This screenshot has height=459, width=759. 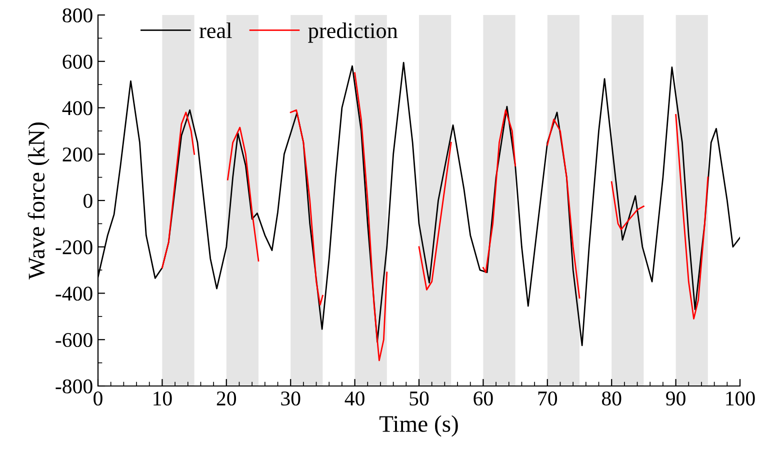 What do you see at coordinates (77, 108) in the screenshot?
I see `y-tick-label: 400` at bounding box center [77, 108].